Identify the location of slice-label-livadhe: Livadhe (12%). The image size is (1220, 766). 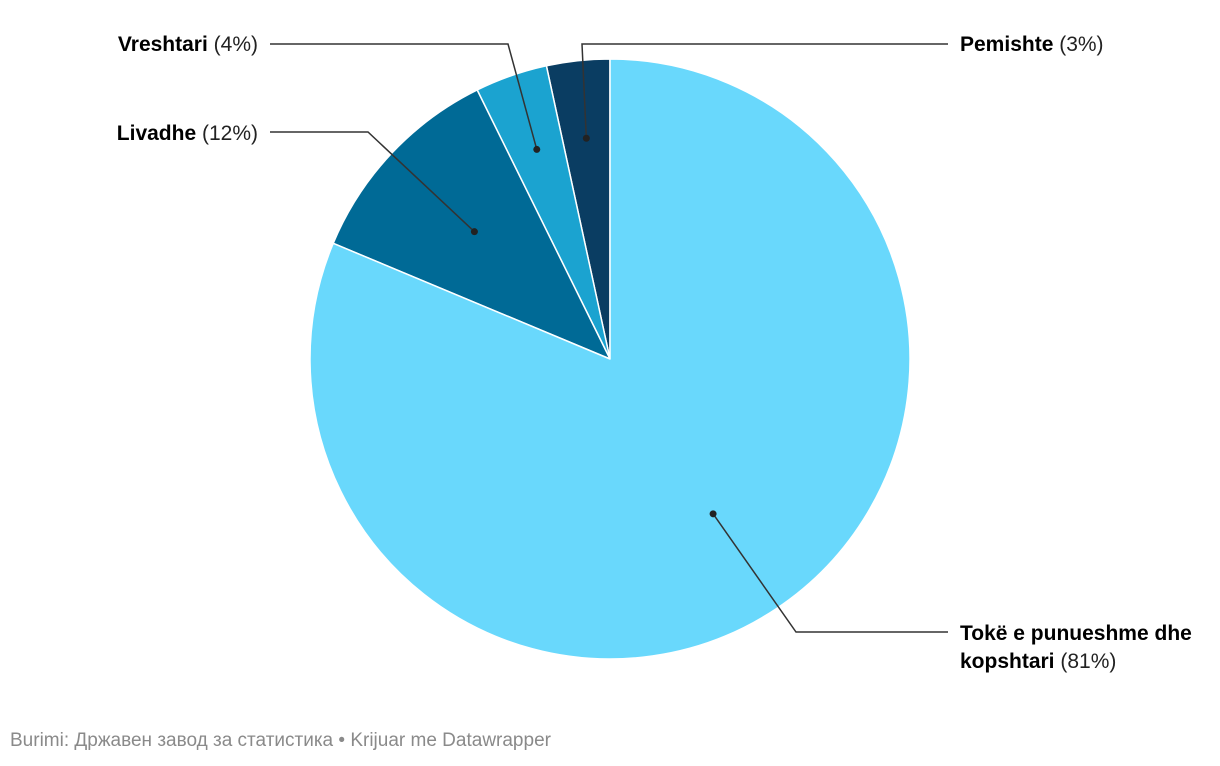
(187, 133).